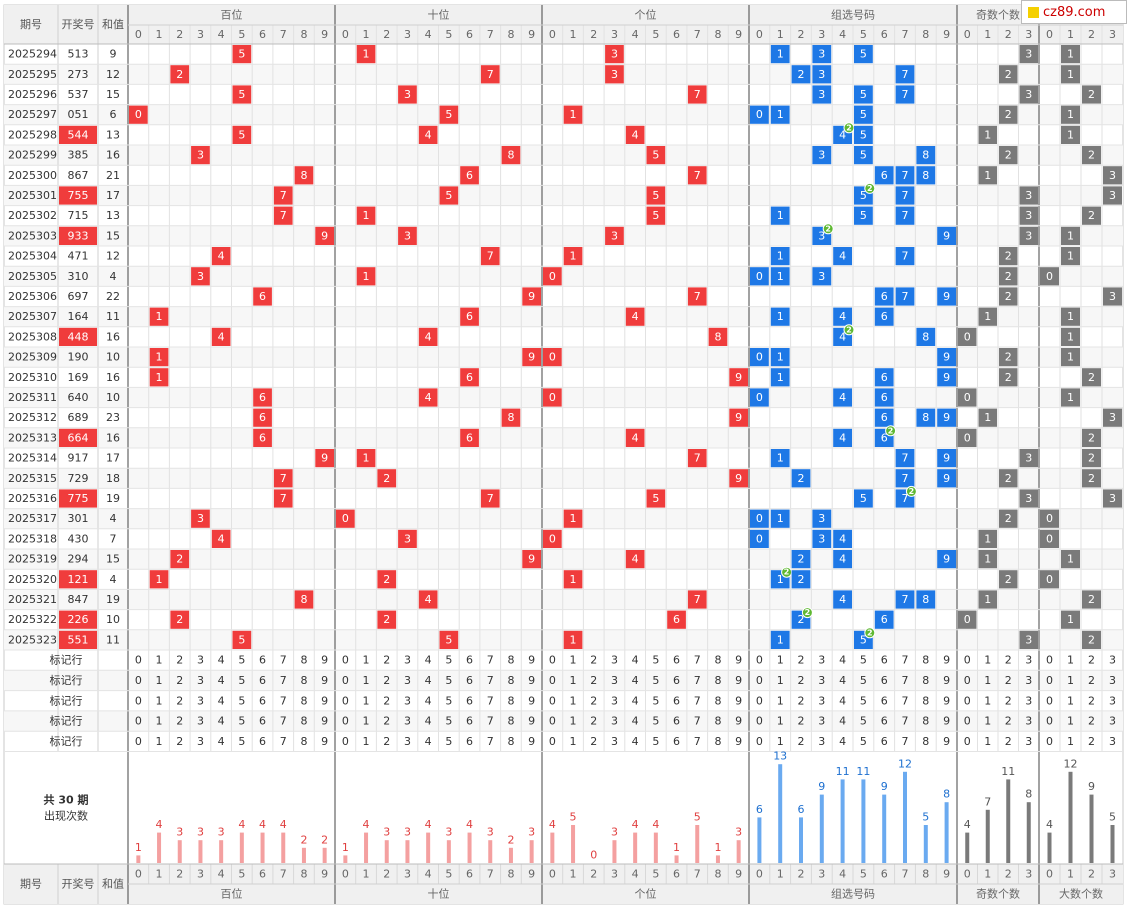  What do you see at coordinates (78, 518) in the screenshot?
I see `row-draw: 301` at bounding box center [78, 518].